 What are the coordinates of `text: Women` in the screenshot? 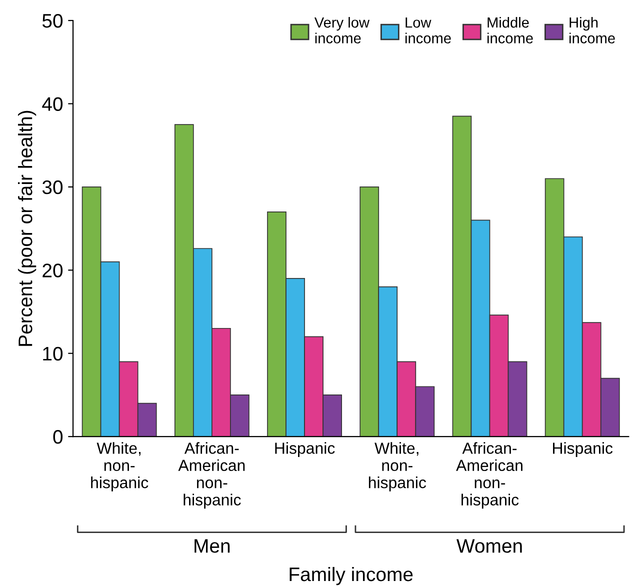 It's located at (489, 546).